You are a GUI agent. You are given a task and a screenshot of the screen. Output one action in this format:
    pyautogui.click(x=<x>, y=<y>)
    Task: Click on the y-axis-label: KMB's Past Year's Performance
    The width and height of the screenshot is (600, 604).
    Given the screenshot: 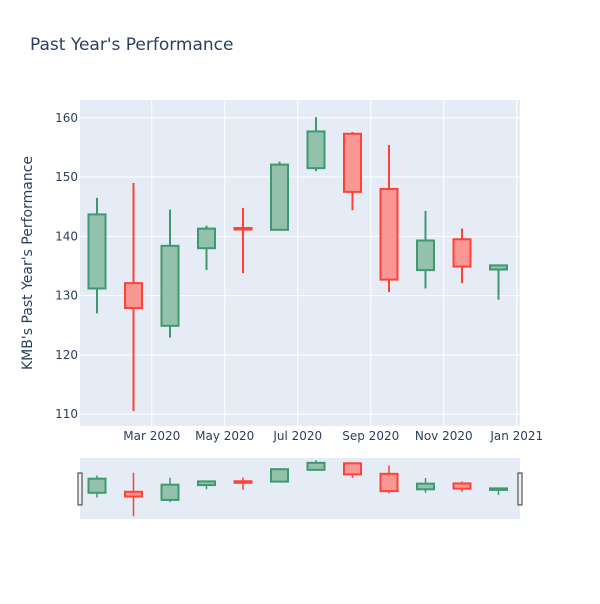 What is the action you would take?
    pyautogui.click(x=28, y=263)
    